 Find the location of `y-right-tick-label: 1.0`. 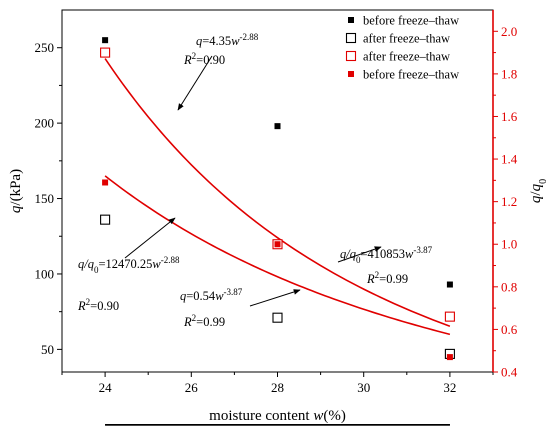

y-right-tick-label: 1.0 is located at coordinates (509, 244).